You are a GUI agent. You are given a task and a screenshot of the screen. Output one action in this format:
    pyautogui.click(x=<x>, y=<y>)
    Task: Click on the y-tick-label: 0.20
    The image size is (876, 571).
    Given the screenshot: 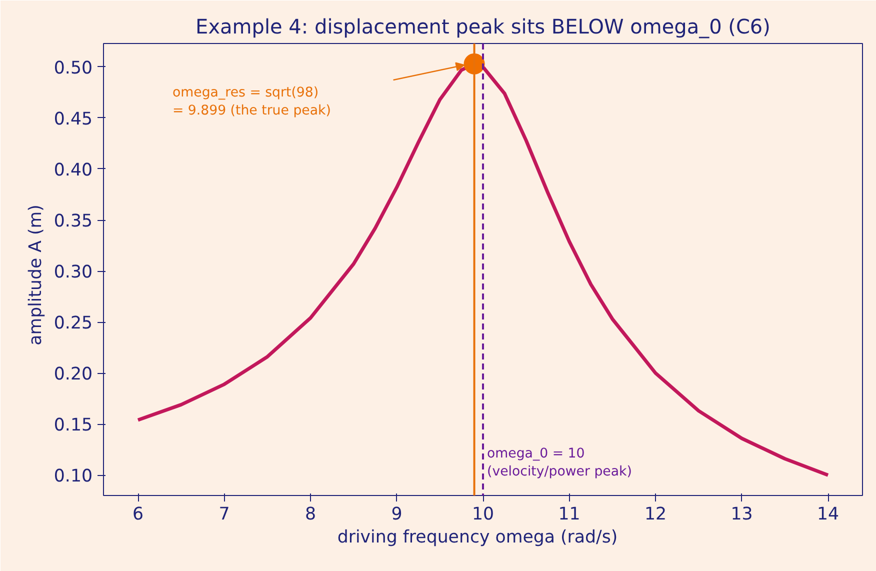 What is the action you would take?
    pyautogui.click(x=73, y=374)
    